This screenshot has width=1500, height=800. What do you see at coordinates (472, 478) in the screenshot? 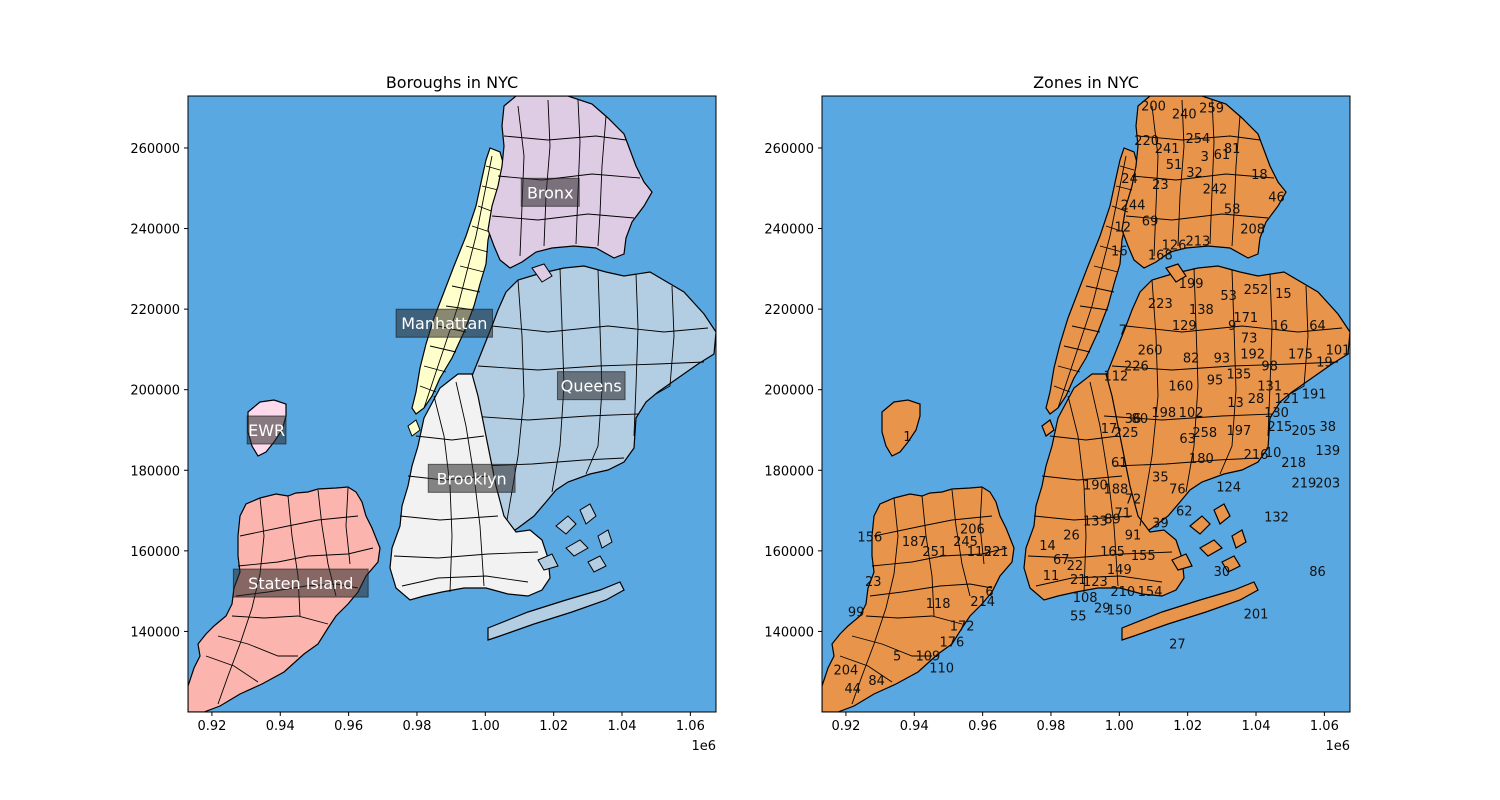
I see `borough-label-text: Brooklyn` at bounding box center [472, 478].